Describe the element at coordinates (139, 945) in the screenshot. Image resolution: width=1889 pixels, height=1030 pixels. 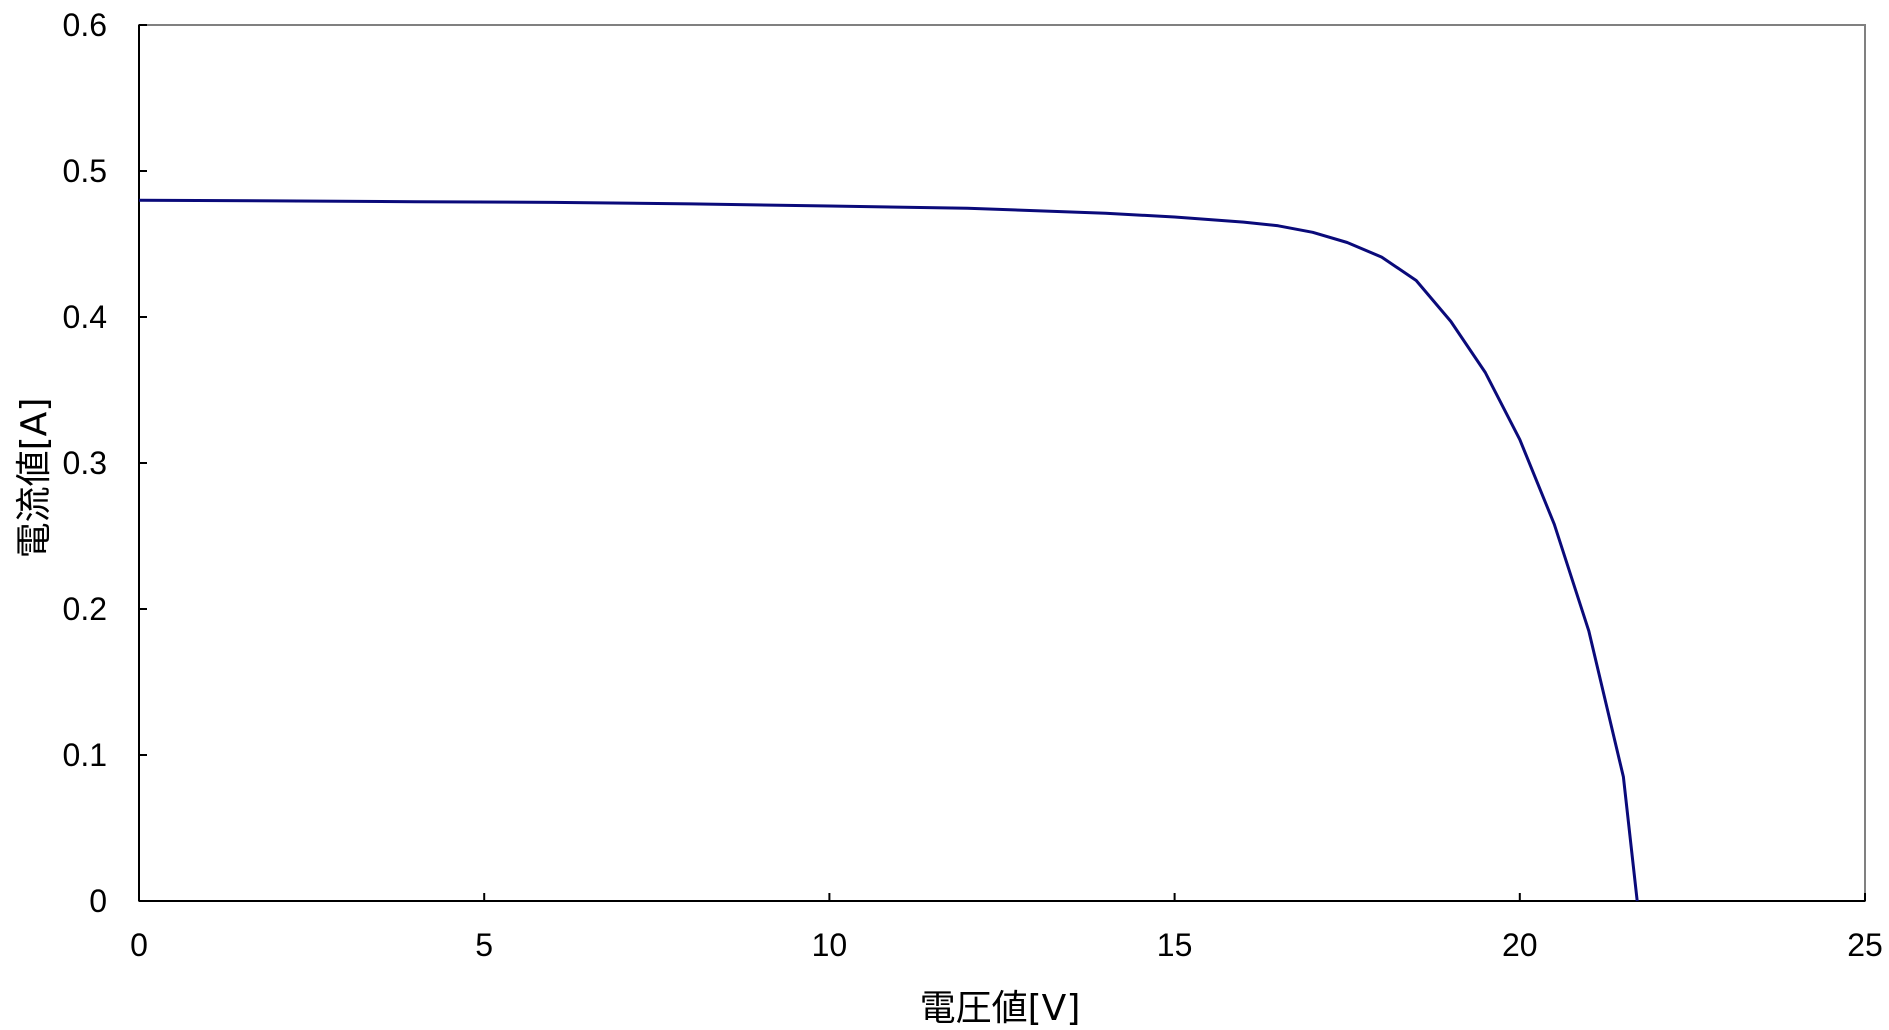
I see `x-tick-label: 0` at that location.